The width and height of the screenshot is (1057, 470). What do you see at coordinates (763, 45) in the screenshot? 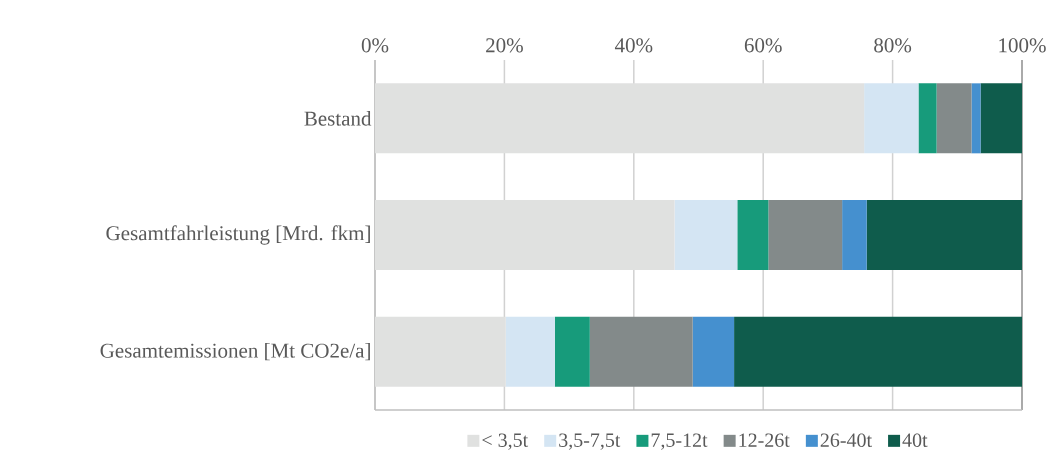
I see `x-tick-label: 60%` at bounding box center [763, 45].